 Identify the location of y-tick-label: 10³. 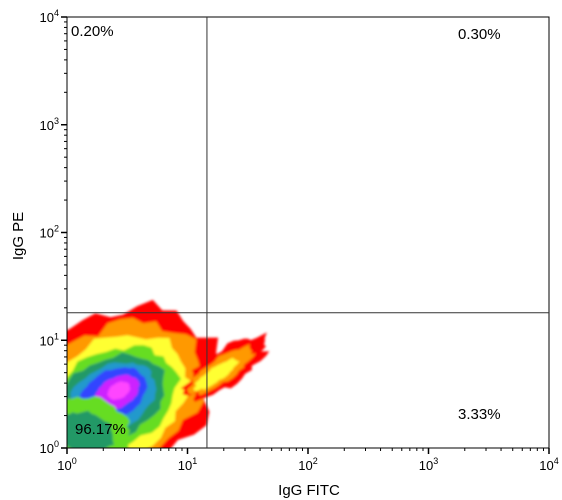
(49, 124).